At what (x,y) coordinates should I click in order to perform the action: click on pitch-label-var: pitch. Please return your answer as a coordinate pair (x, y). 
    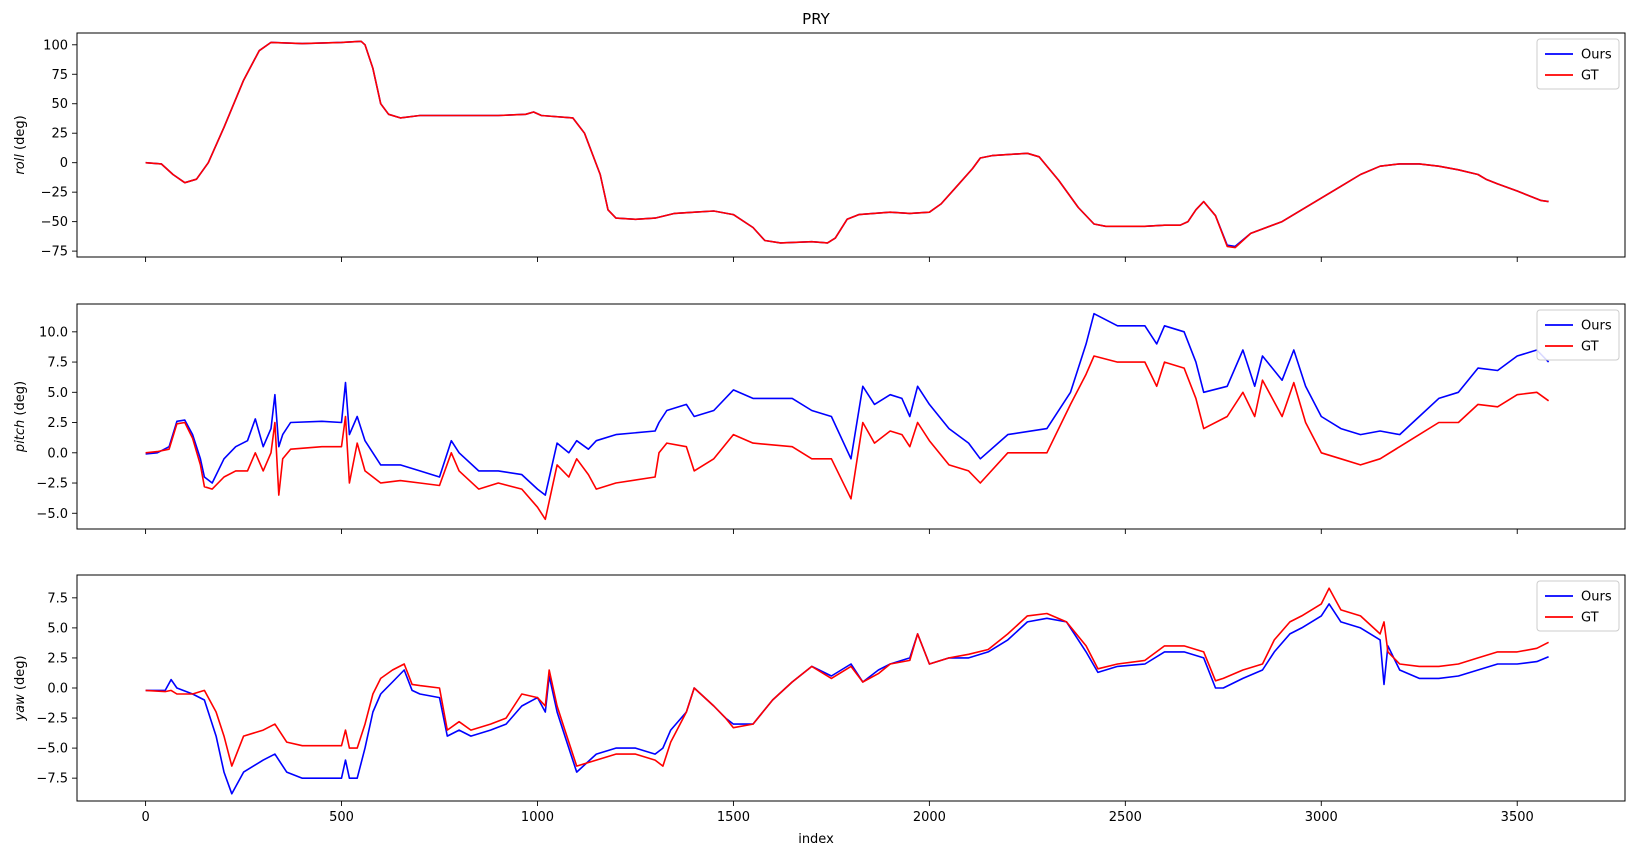
    Looking at the image, I should click on (20, 436).